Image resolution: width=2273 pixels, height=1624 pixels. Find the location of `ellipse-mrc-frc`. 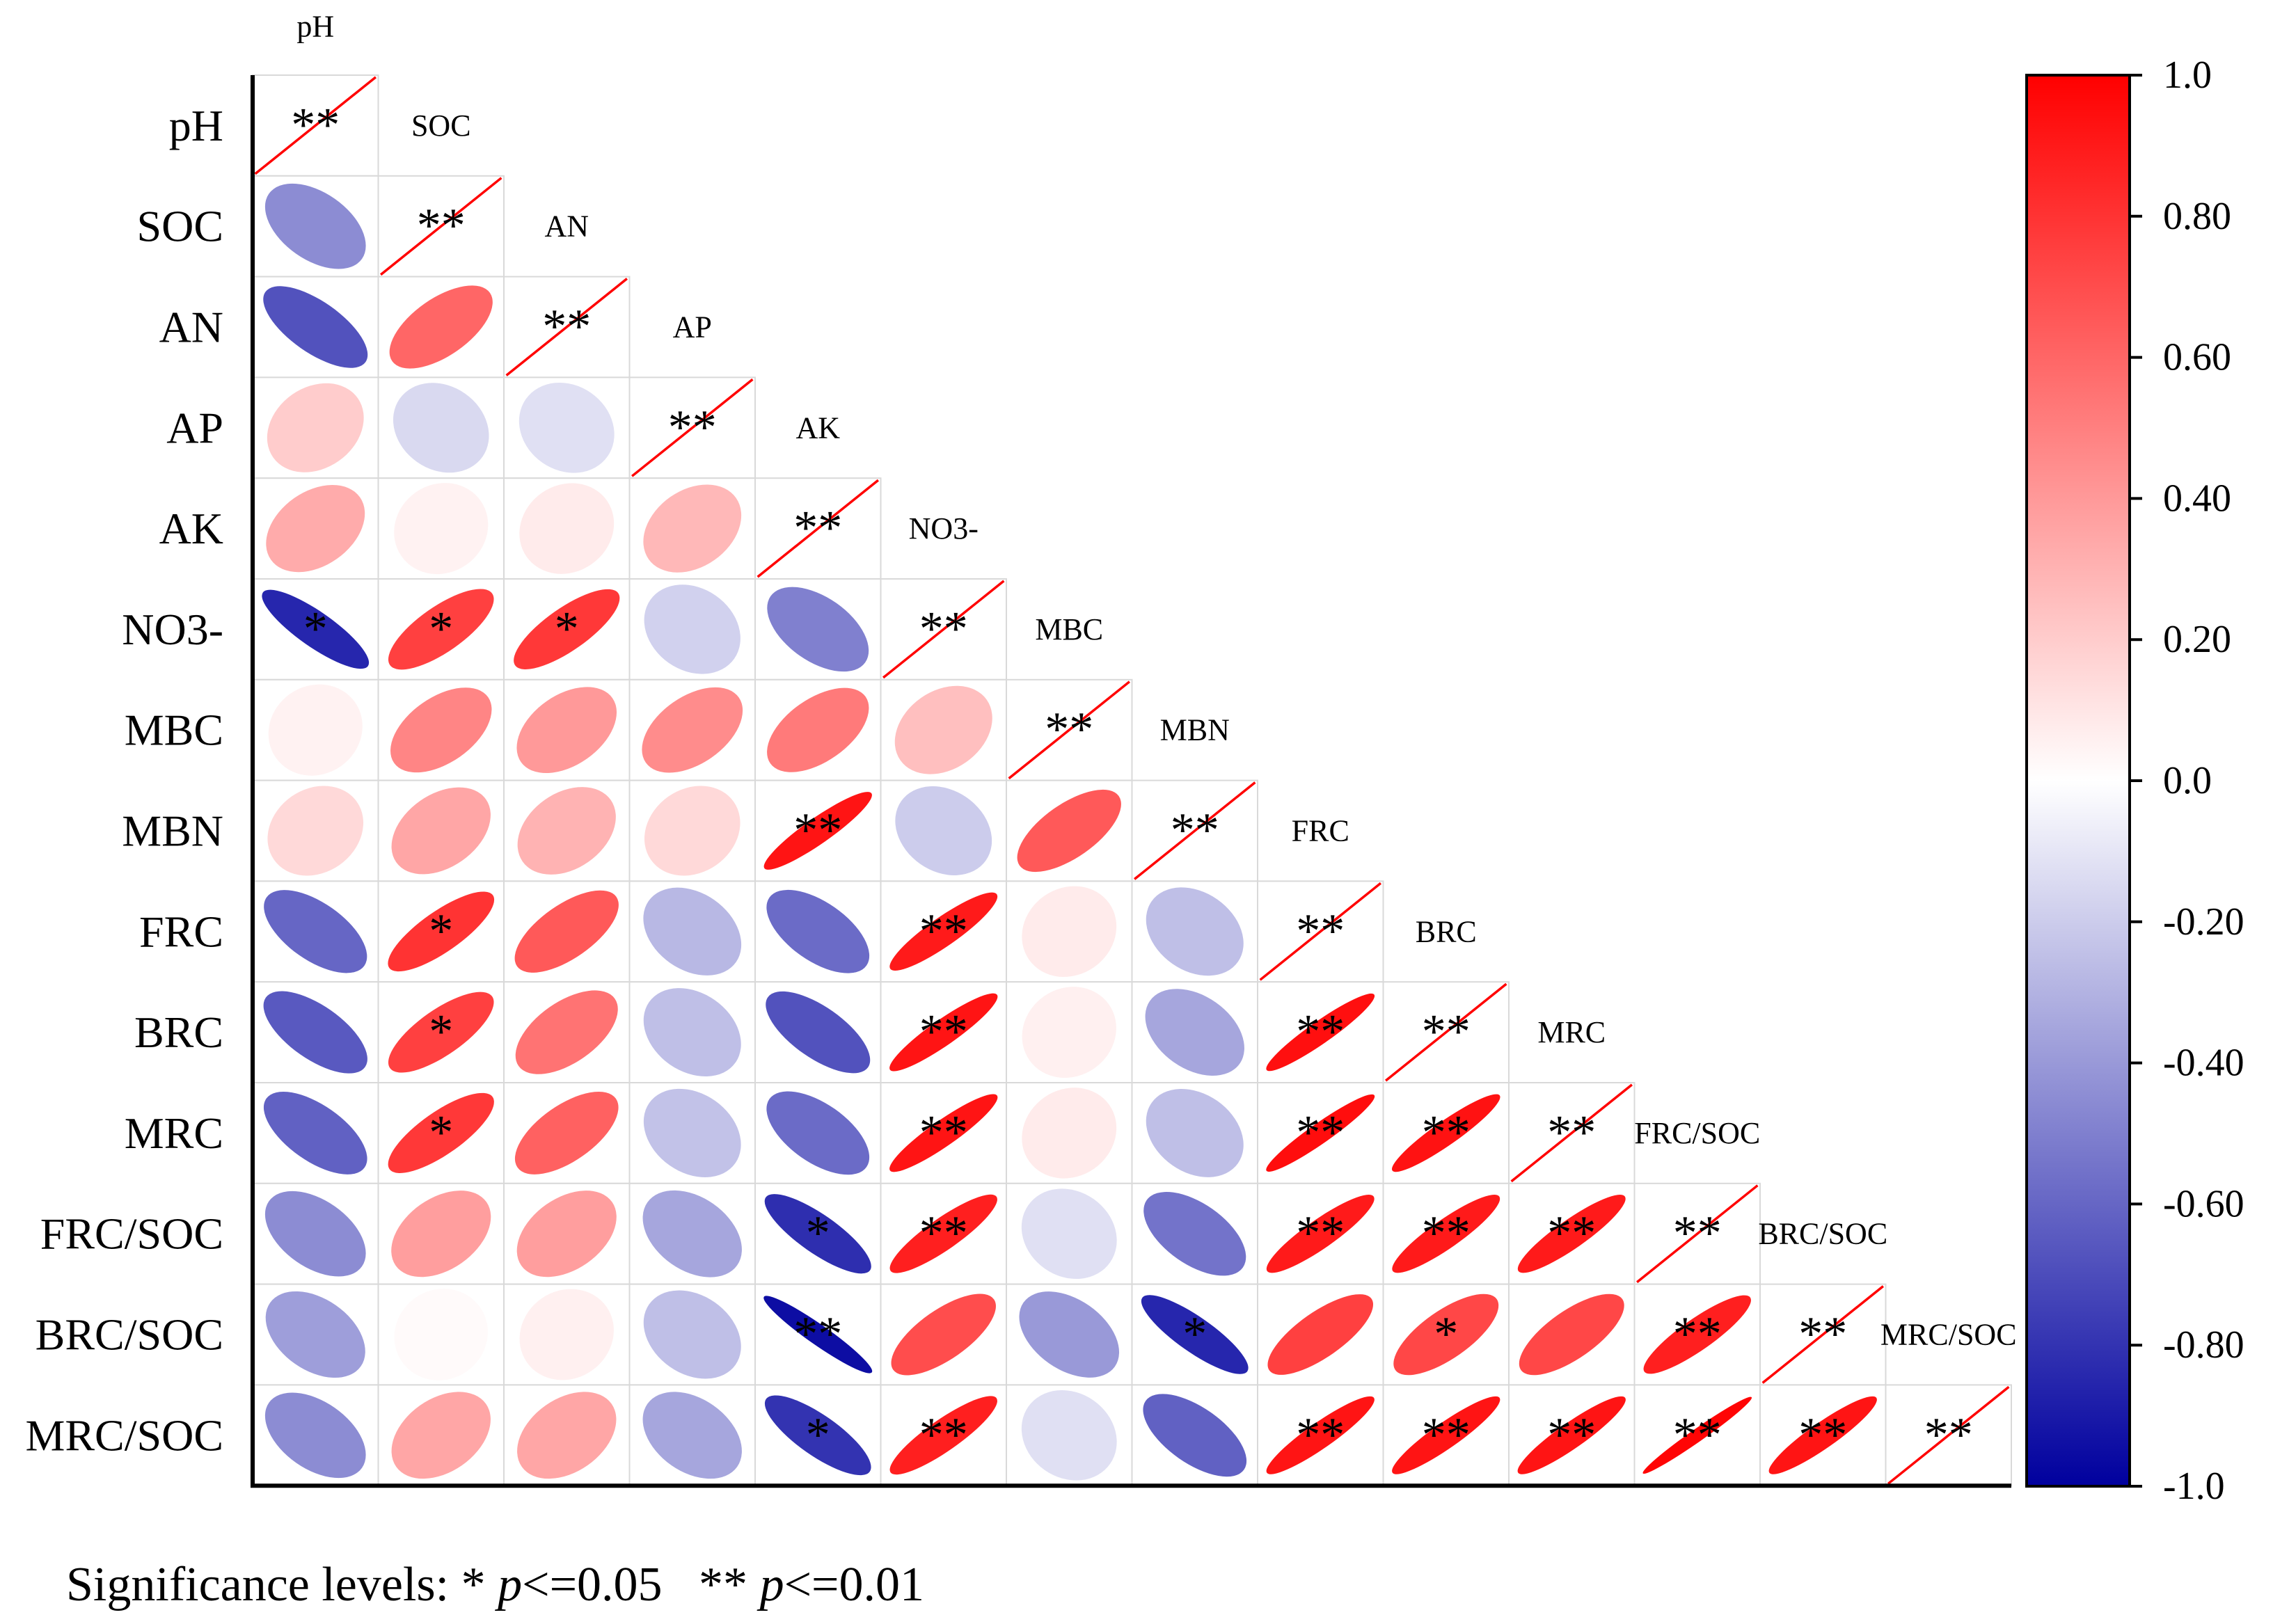

ellipse-mrc-frc is located at coordinates (1320, 1133).